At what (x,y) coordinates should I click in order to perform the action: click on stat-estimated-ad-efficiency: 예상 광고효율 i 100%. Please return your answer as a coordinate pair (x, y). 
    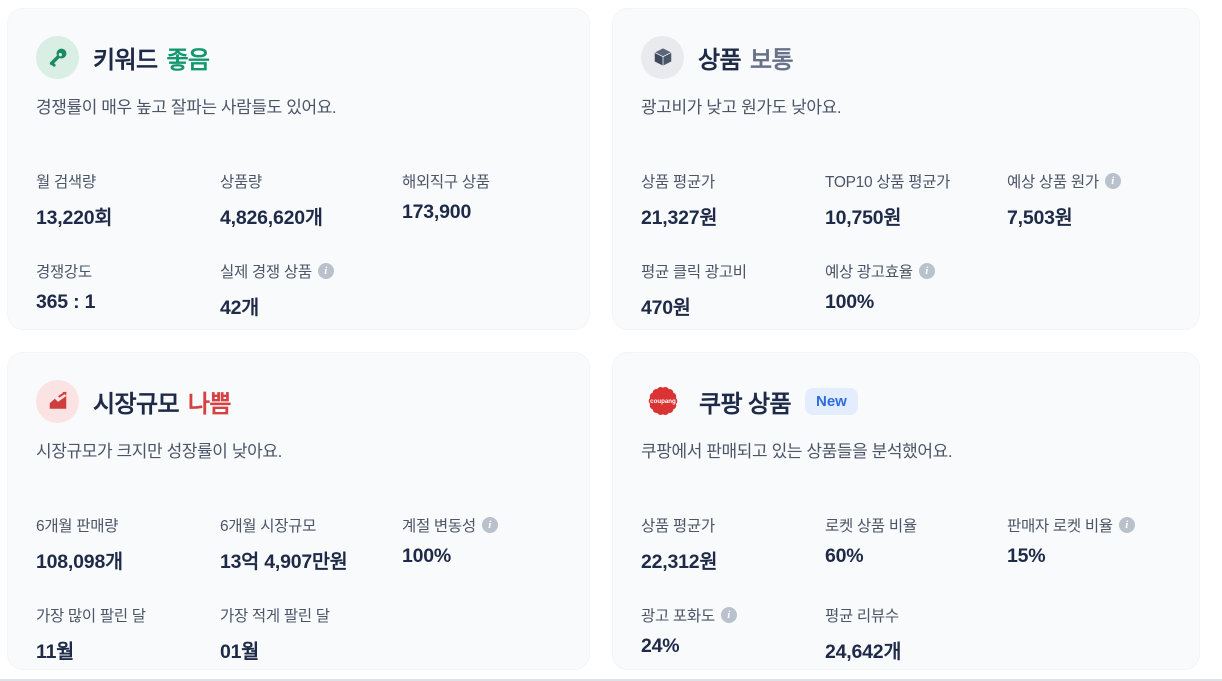
    Looking at the image, I should click on (916, 290).